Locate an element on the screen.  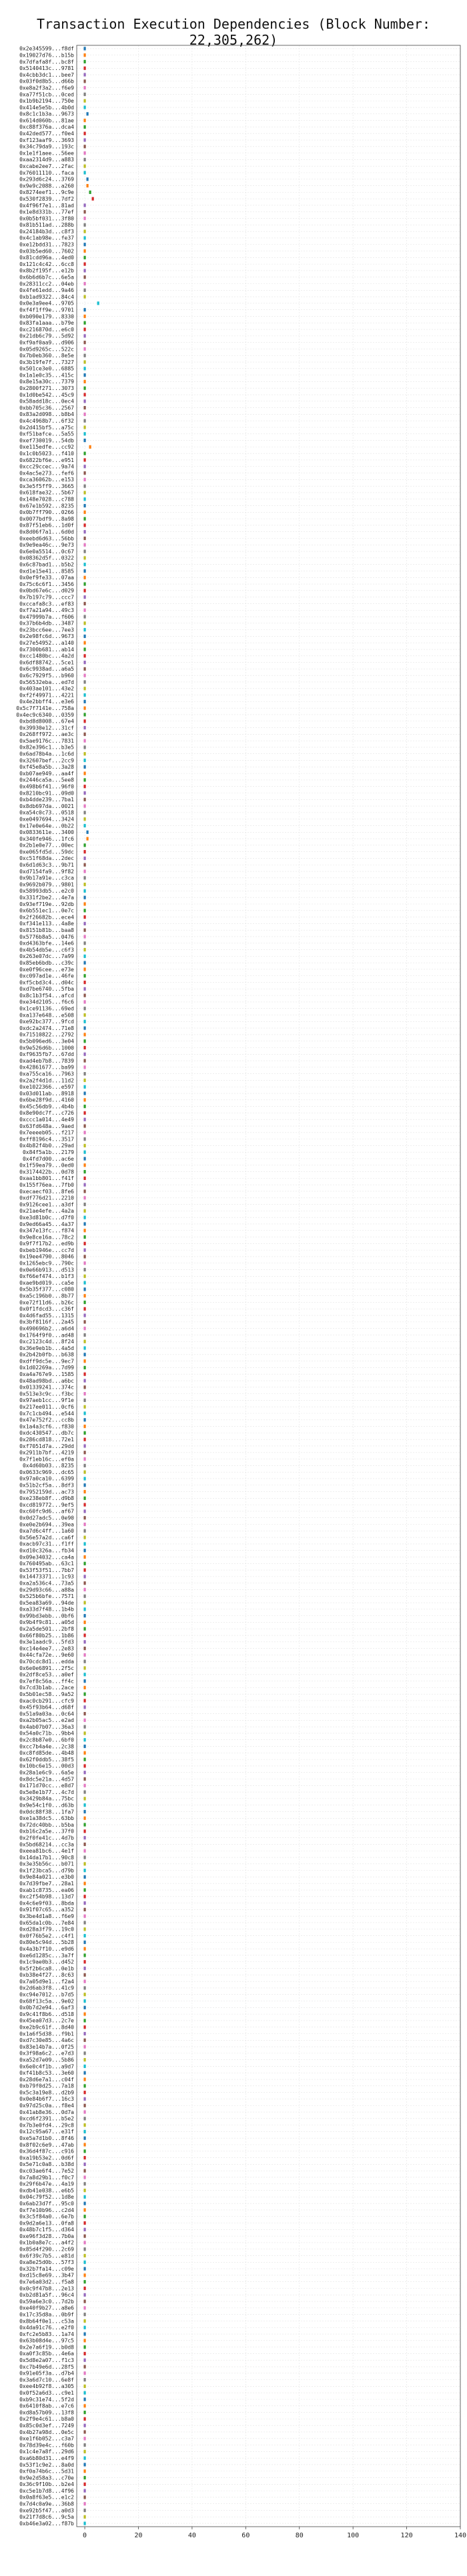
y-tick-label: 0x53f53f51...7bb7 is located at coordinates (46, 1570).